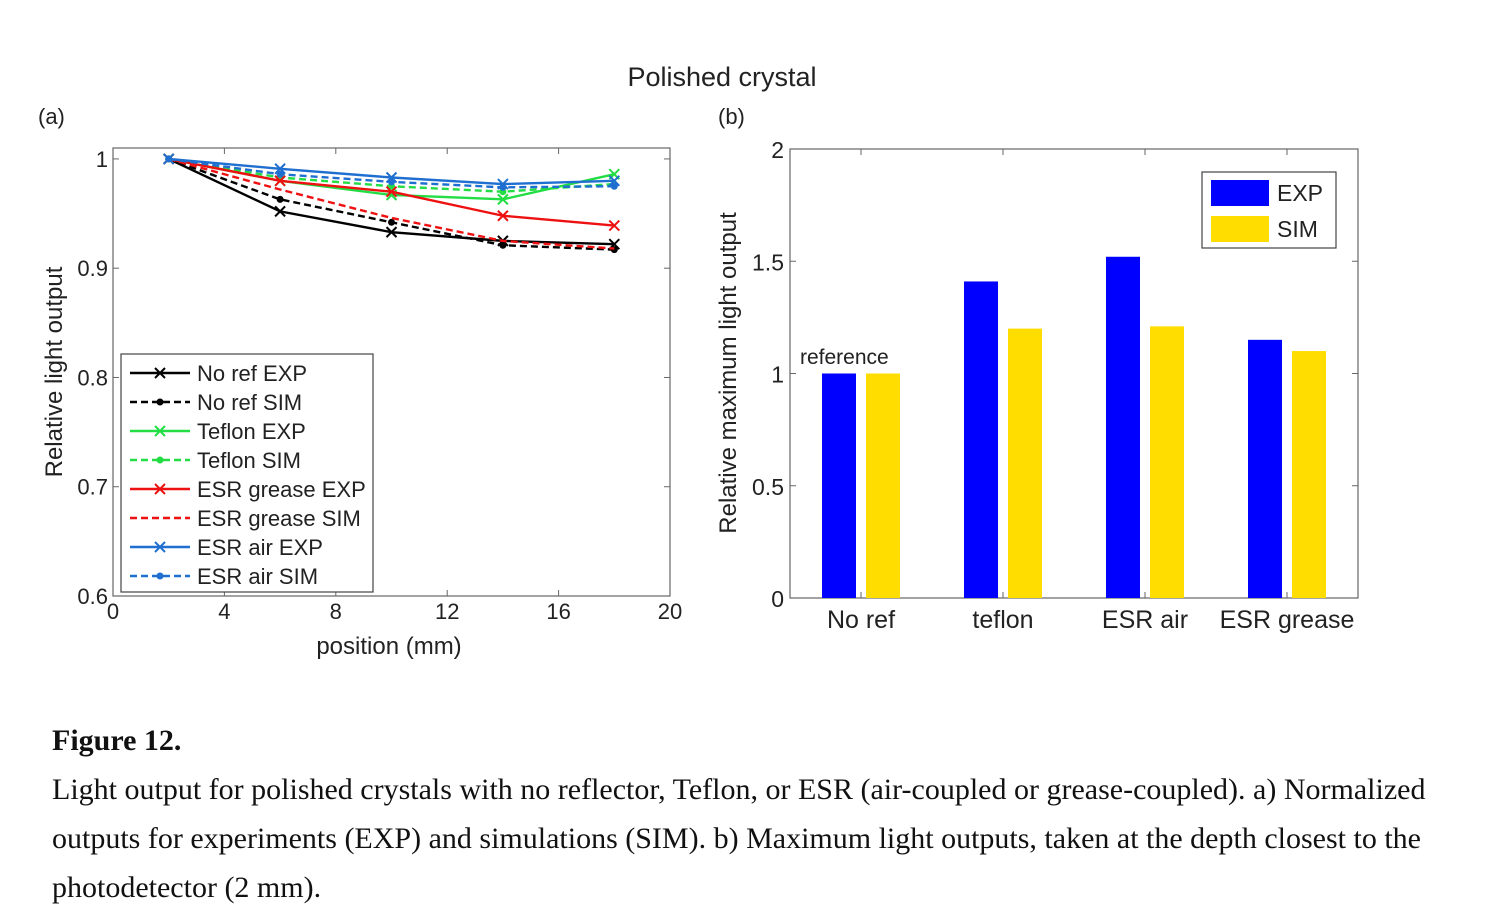 This screenshot has width=1510, height=918. I want to click on chart-a-y-tick-label: 0.9, so click(92, 268).